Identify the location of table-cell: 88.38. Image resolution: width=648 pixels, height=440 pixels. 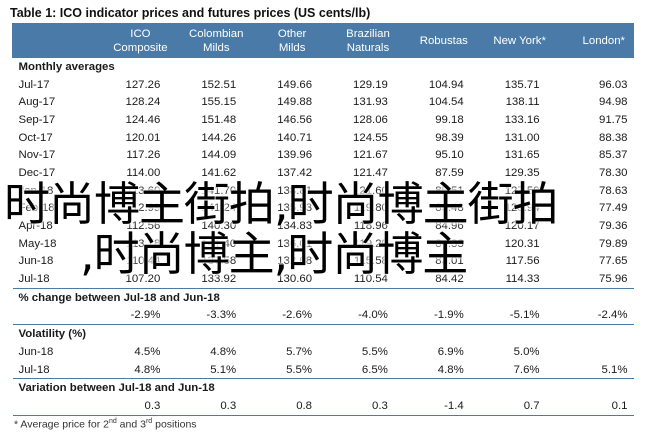
(613, 137).